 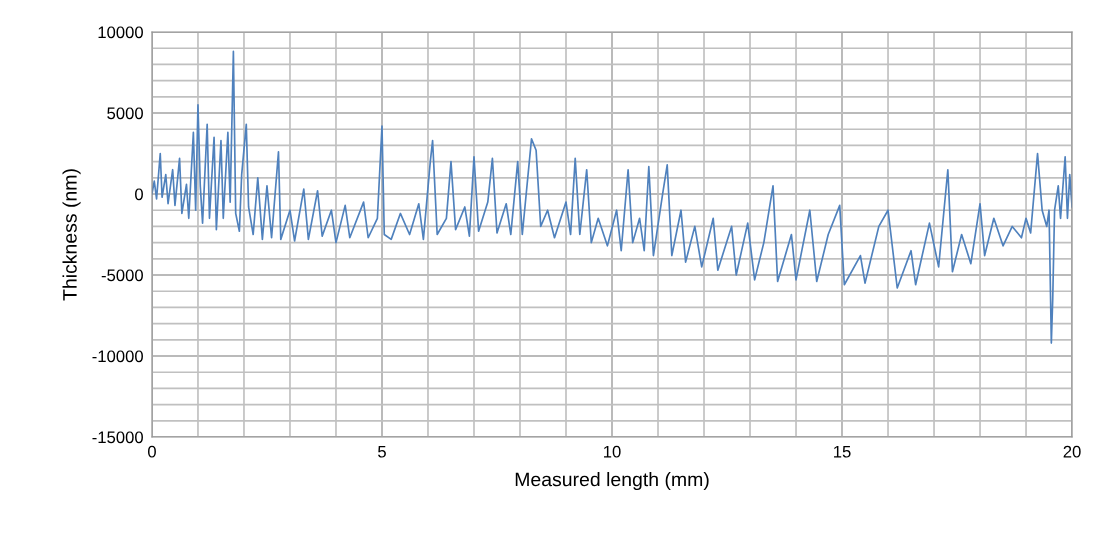 What do you see at coordinates (117, 437) in the screenshot?
I see `y-tick-label: -15000` at bounding box center [117, 437].